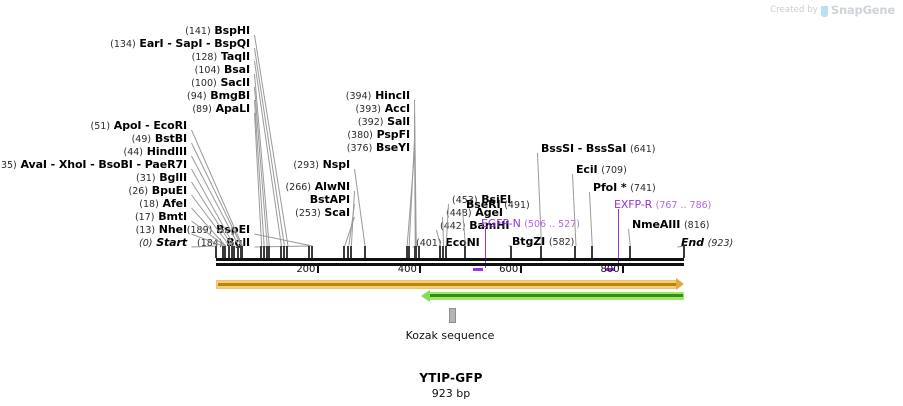 Image resolution: width=903 pixels, height=406 pixels. I want to click on enzyme-leader-line, so click(591, 219).